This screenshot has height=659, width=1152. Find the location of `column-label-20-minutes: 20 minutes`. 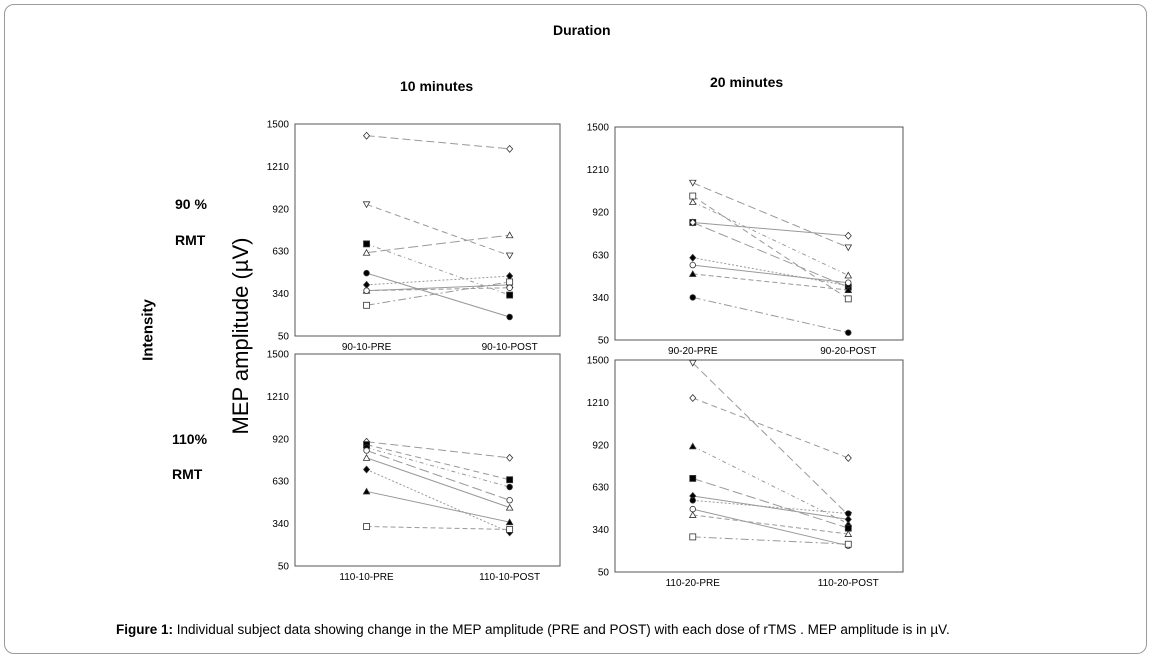

column-label-20-minutes: 20 minutes is located at coordinates (747, 82).